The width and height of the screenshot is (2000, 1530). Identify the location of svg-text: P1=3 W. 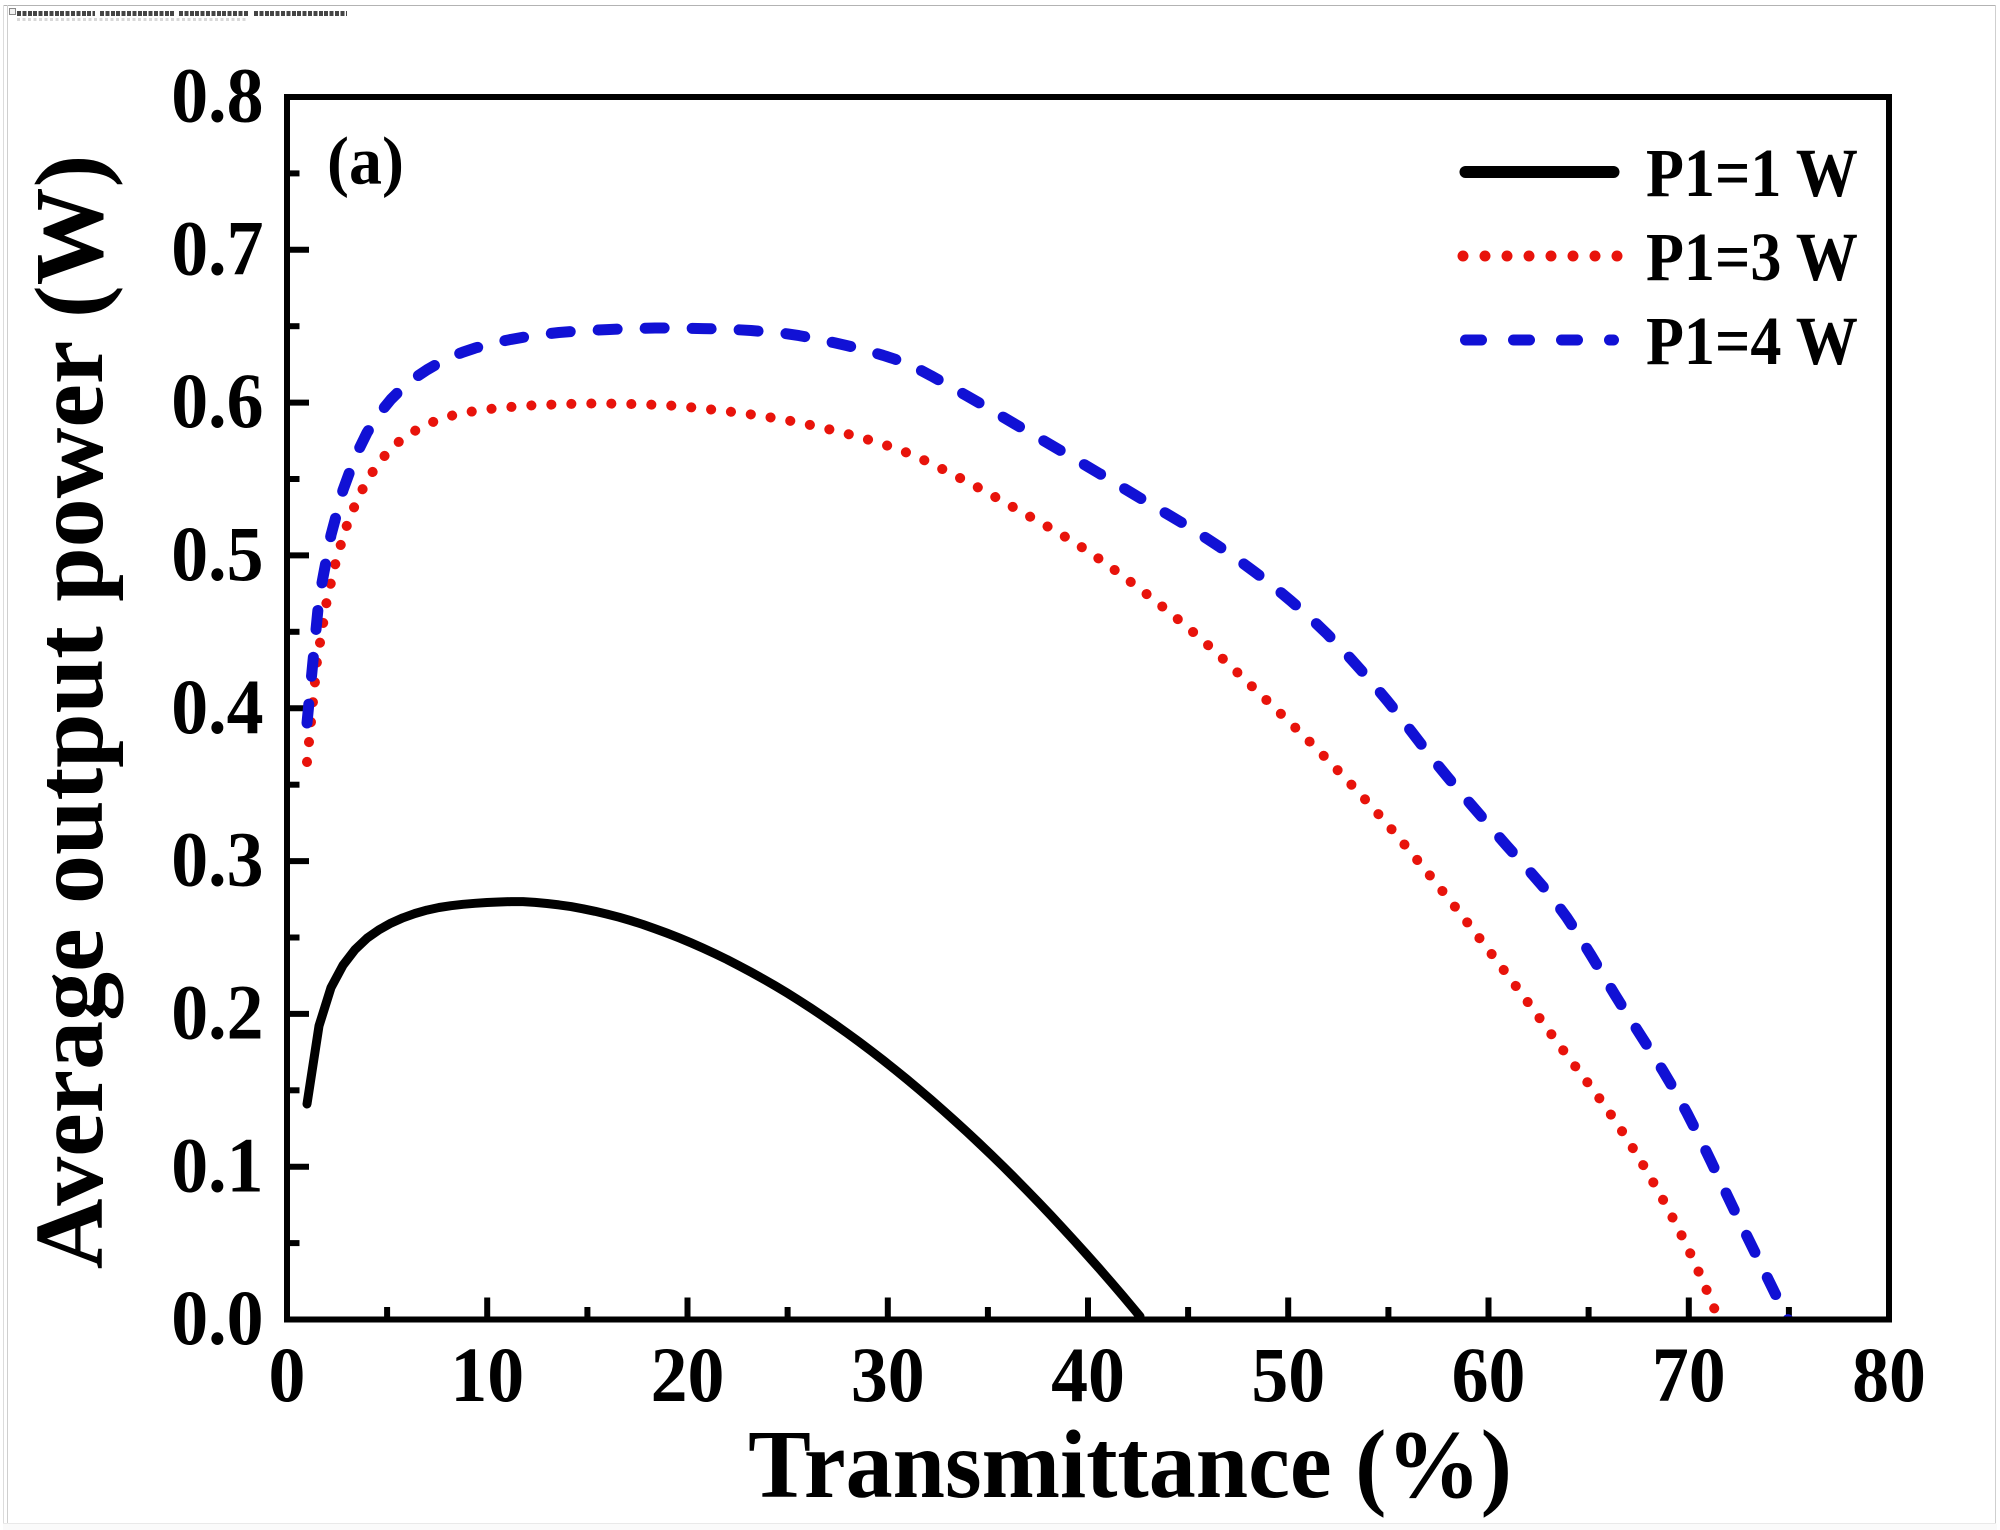
(1752, 258).